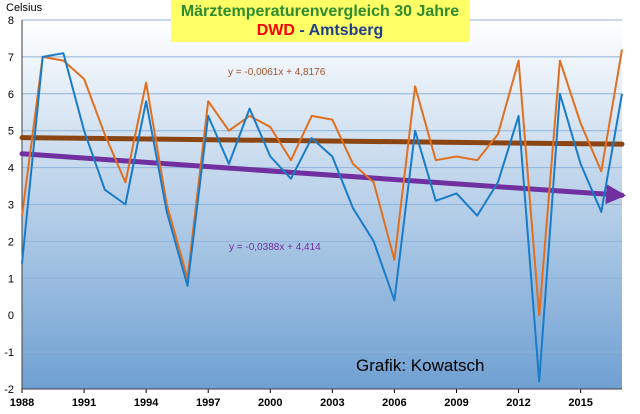 This screenshot has height=414, width=640. I want to click on legend-amtsberg-label: Amtsberg, so click(346, 30).